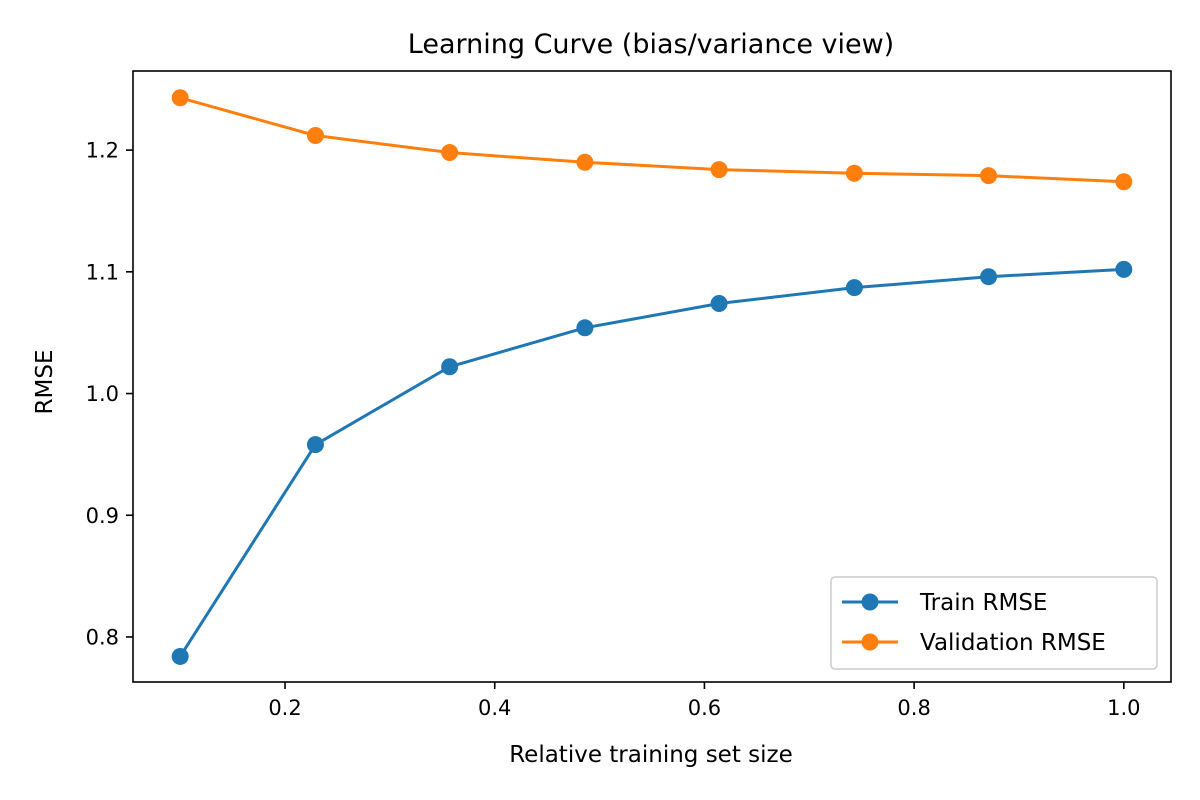 The width and height of the screenshot is (1200, 800). Describe the element at coordinates (651, 755) in the screenshot. I see `x-axis-label: Relative training set size` at that location.